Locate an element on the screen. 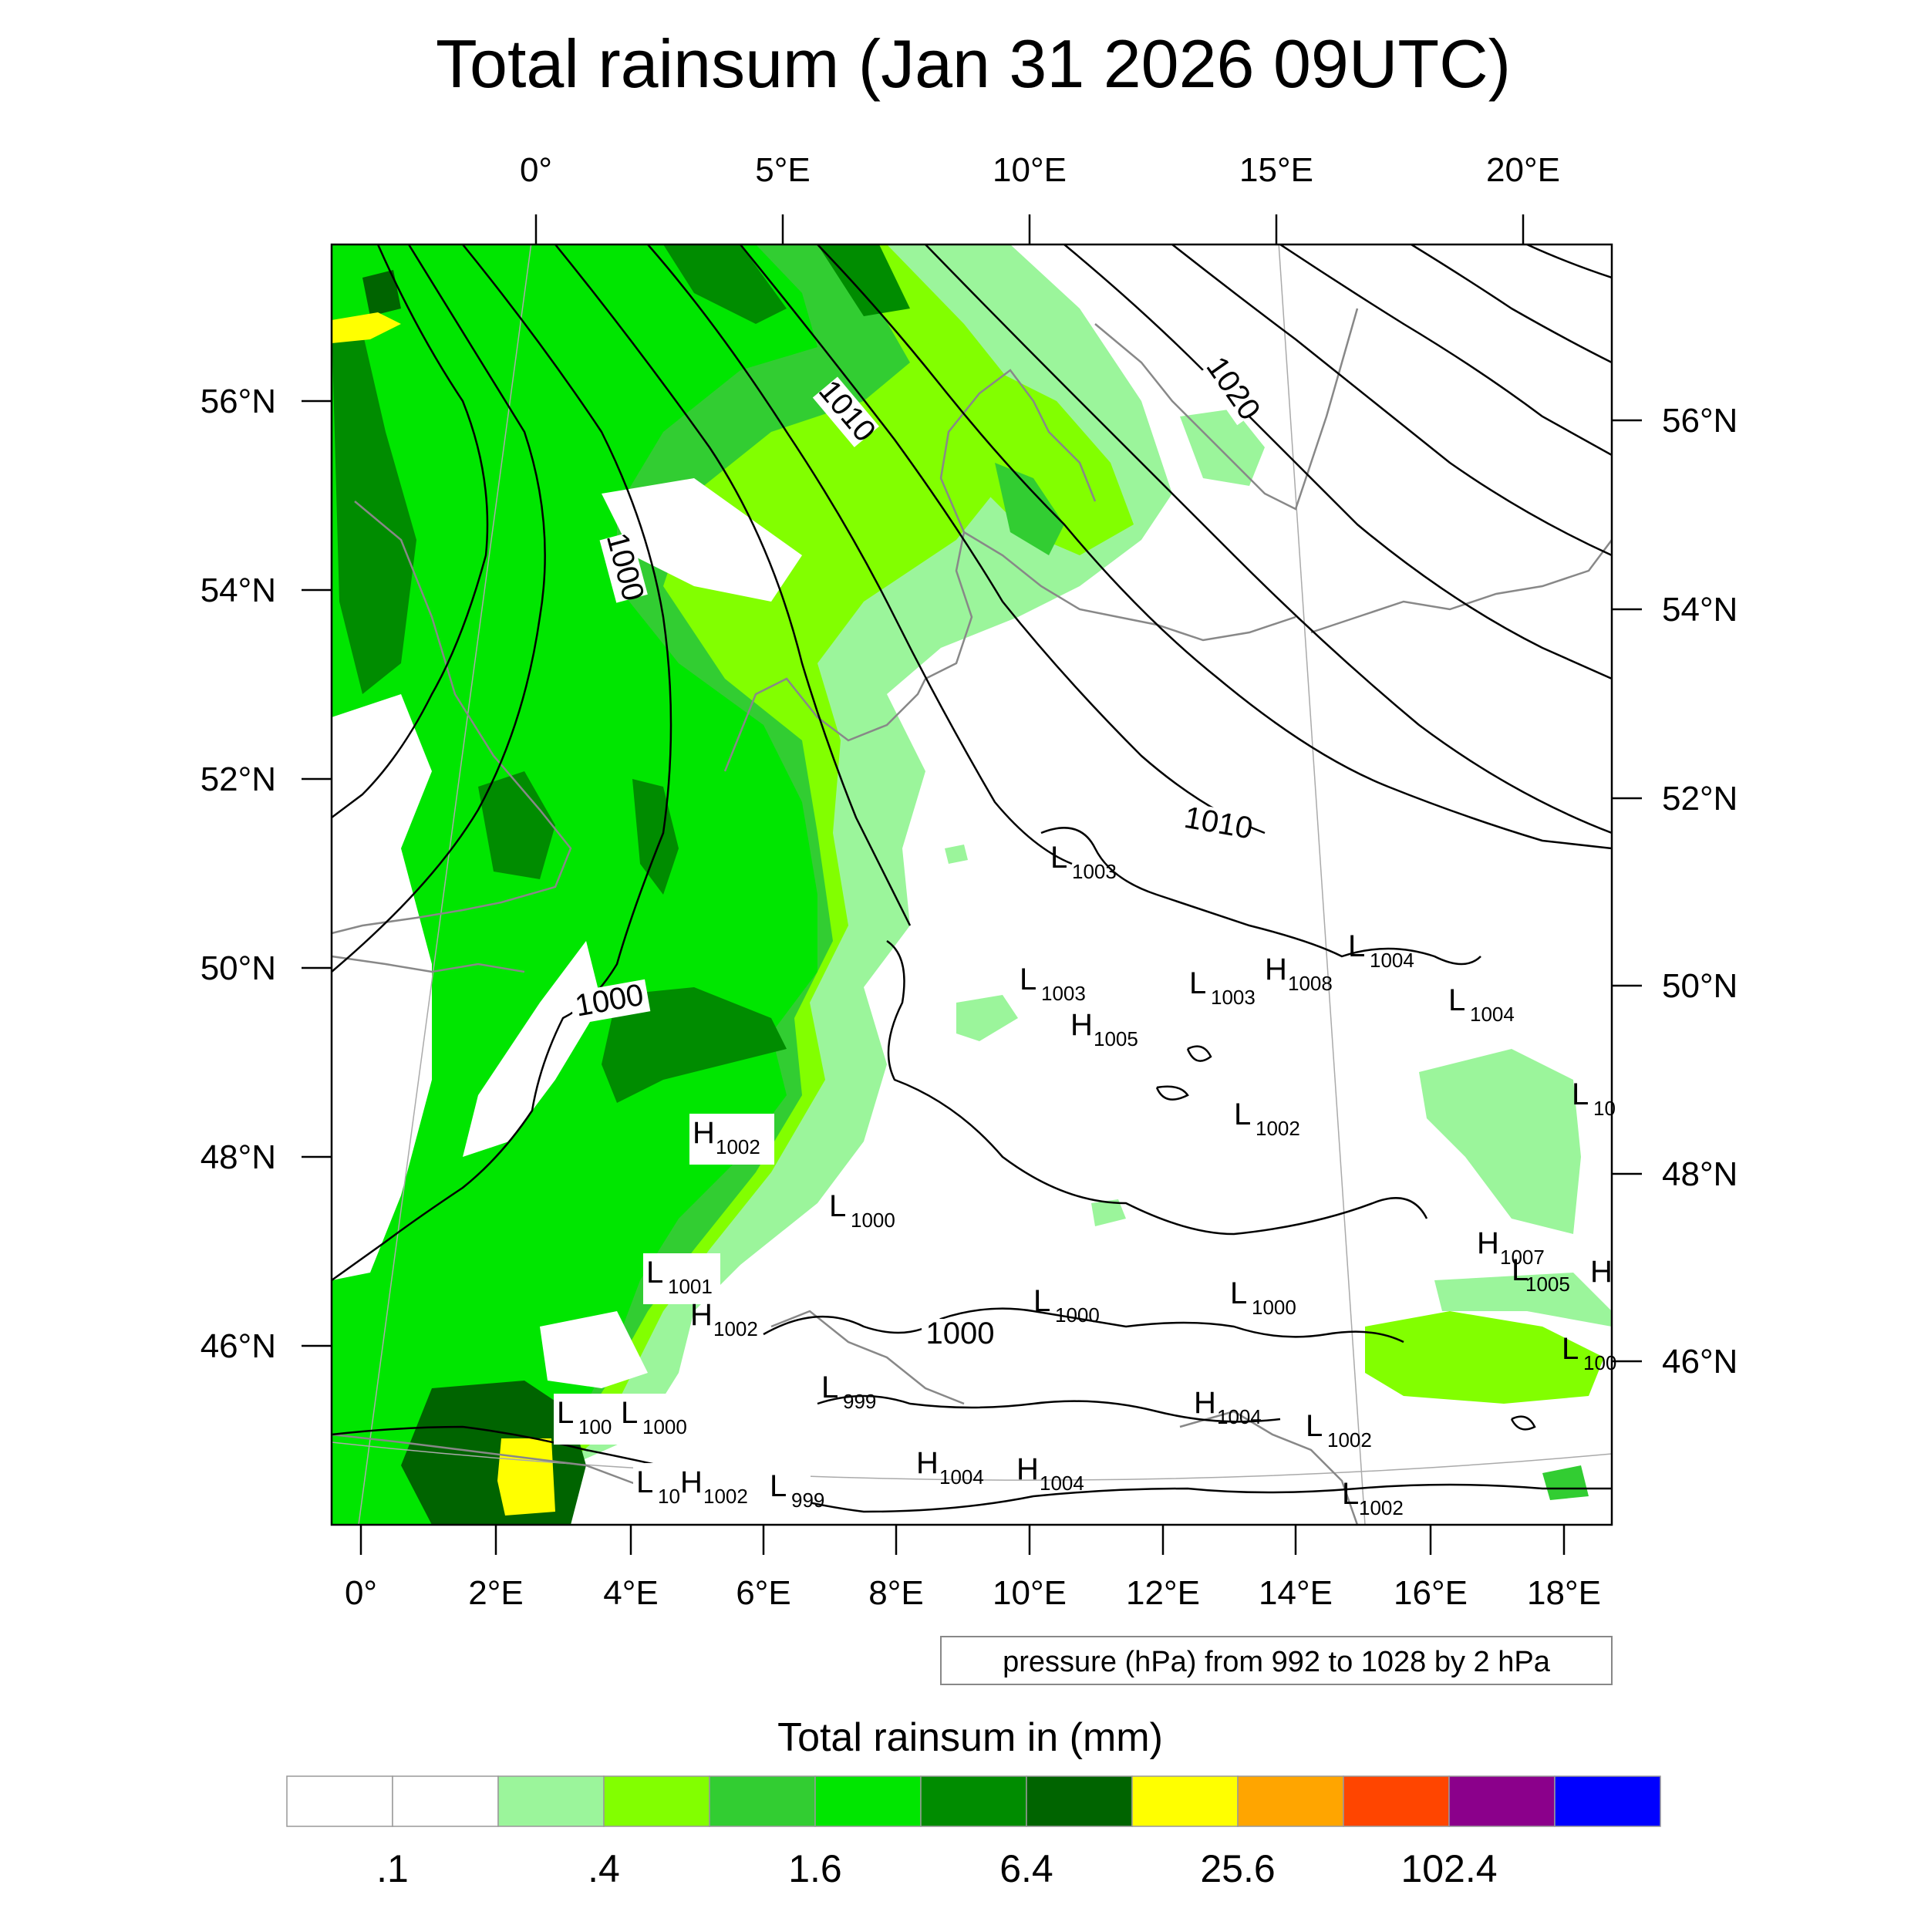 The height and width of the screenshot is (1932, 1928). pressure-center-value: 1005 is located at coordinates (1547, 1284).